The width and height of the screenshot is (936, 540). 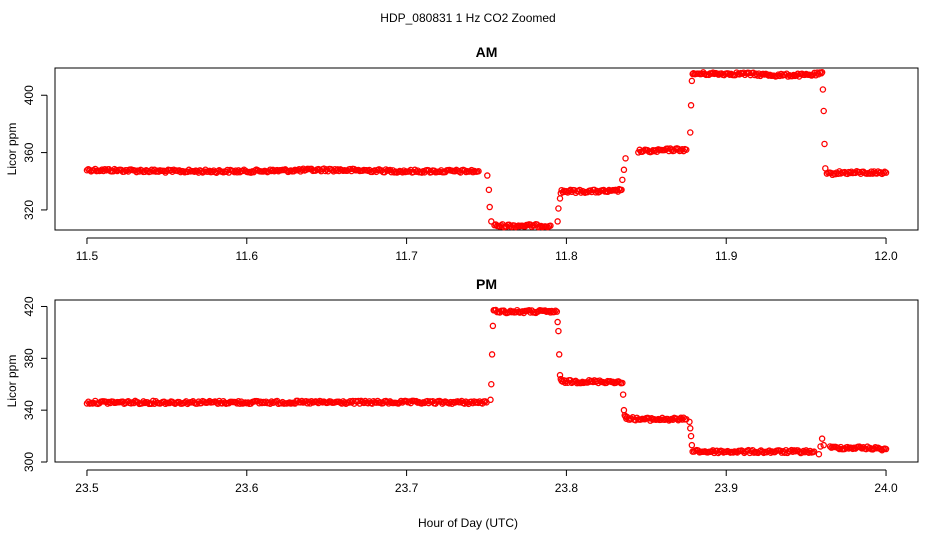 I want to click on x-tick-label: 23.6, so click(x=247, y=488).